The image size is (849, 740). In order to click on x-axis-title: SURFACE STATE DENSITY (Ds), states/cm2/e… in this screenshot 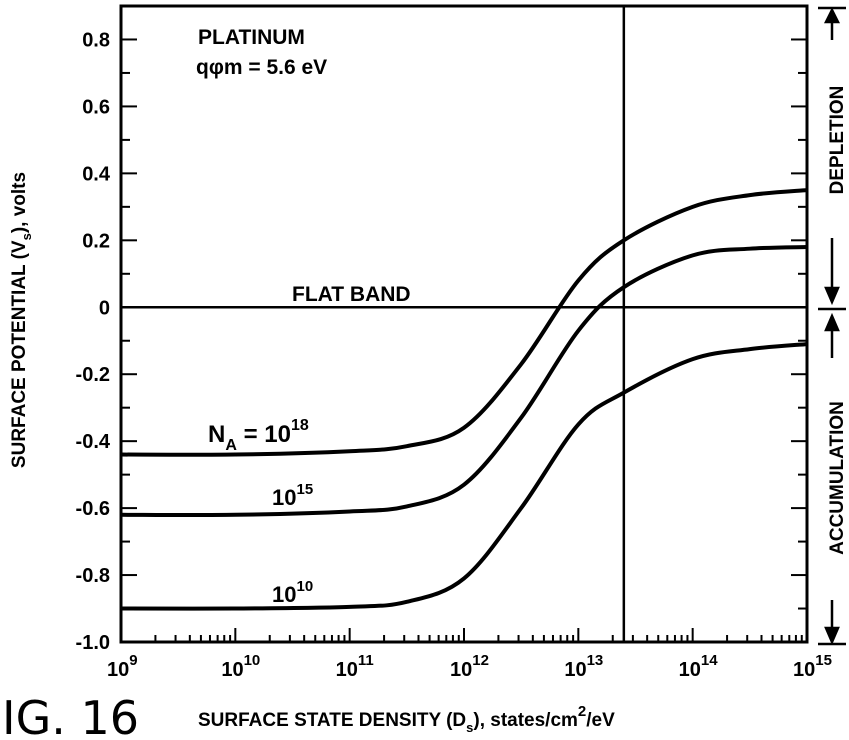, I will do `click(406, 719)`.